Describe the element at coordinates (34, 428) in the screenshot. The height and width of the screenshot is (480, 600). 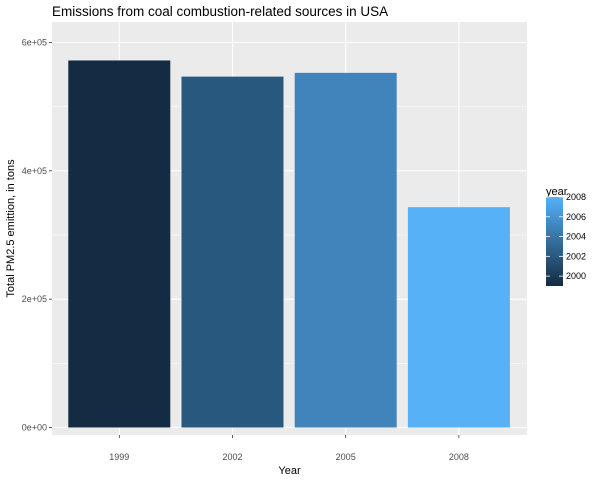
I see `y-tick-label: 0e+00` at that location.